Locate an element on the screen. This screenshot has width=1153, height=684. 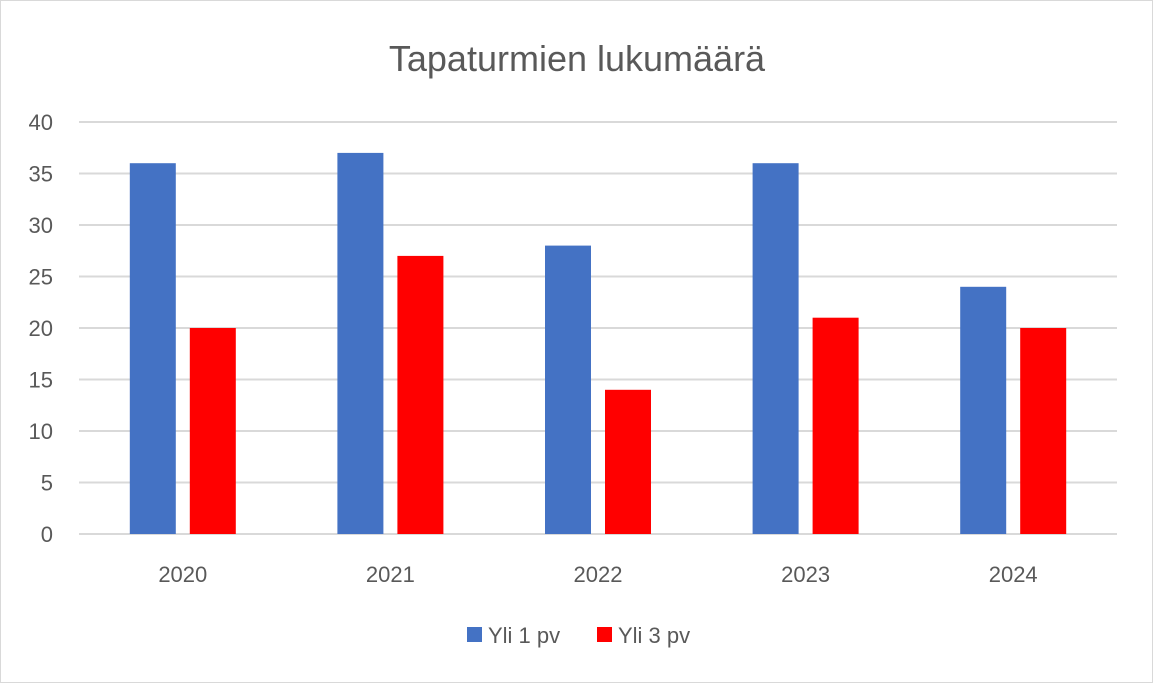
y-tick-label: 25 is located at coordinates (41, 277).